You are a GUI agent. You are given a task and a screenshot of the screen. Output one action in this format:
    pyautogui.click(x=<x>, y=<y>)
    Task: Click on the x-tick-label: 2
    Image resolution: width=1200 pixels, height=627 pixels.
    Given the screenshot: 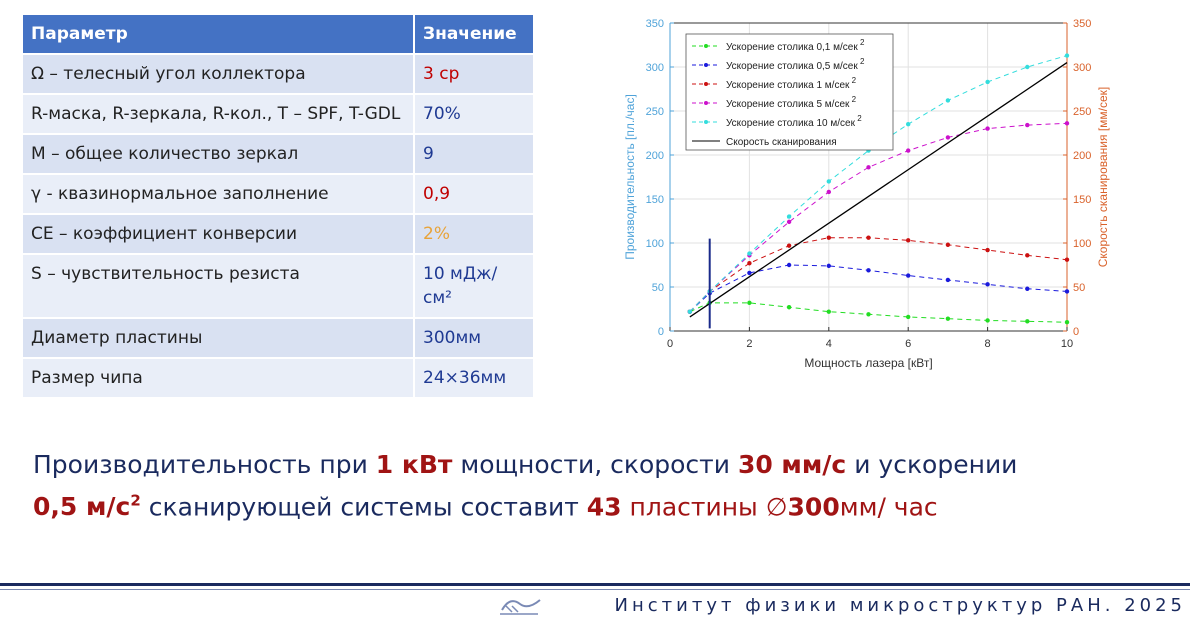 What is the action you would take?
    pyautogui.click(x=749, y=344)
    